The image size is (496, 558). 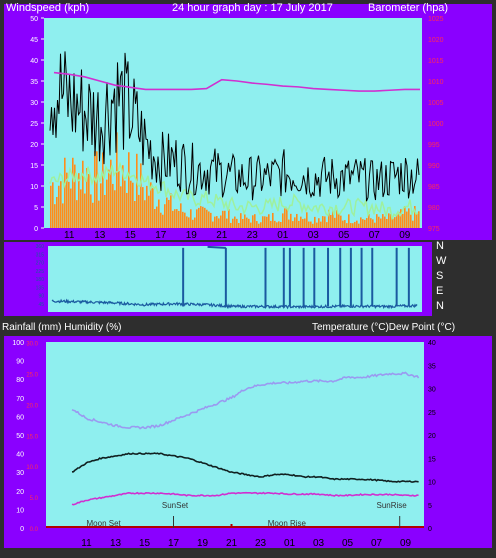 I want to click on temp-x-tick-label: 23, so click(x=261, y=543).